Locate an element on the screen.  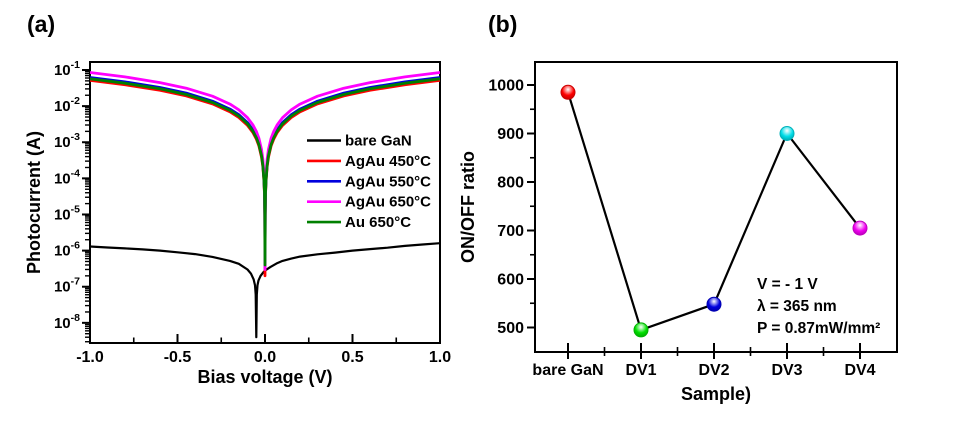
panel-a-label: (a) is located at coordinates (41, 24).